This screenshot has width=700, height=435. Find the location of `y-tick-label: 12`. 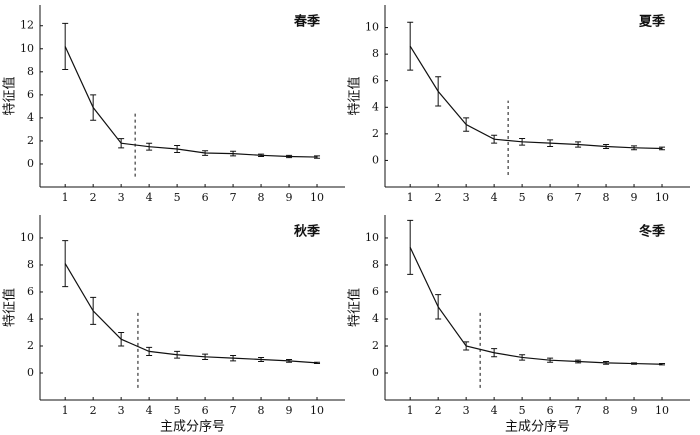

y-tick-label: 12 is located at coordinates (27, 25).